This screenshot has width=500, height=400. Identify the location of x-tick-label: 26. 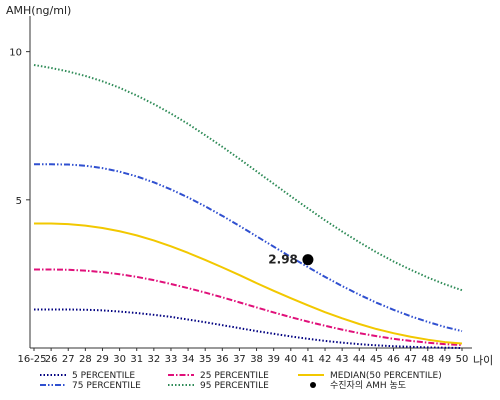
(51, 359).